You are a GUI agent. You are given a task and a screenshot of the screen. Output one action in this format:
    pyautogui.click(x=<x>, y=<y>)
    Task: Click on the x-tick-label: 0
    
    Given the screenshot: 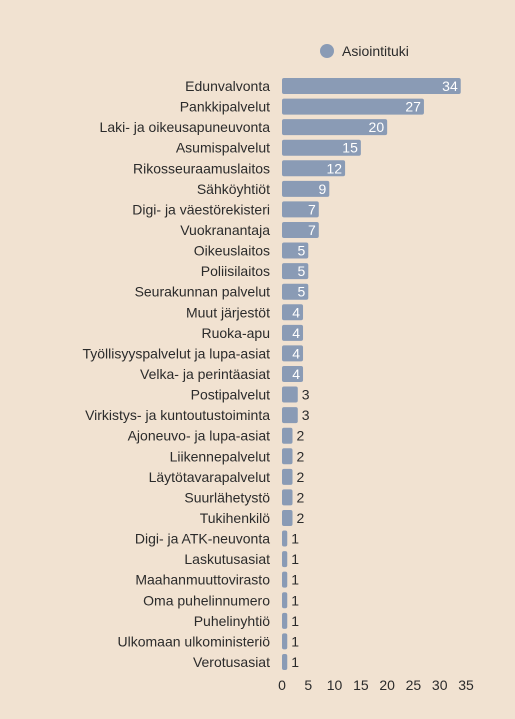 What is the action you would take?
    pyautogui.click(x=282, y=685)
    